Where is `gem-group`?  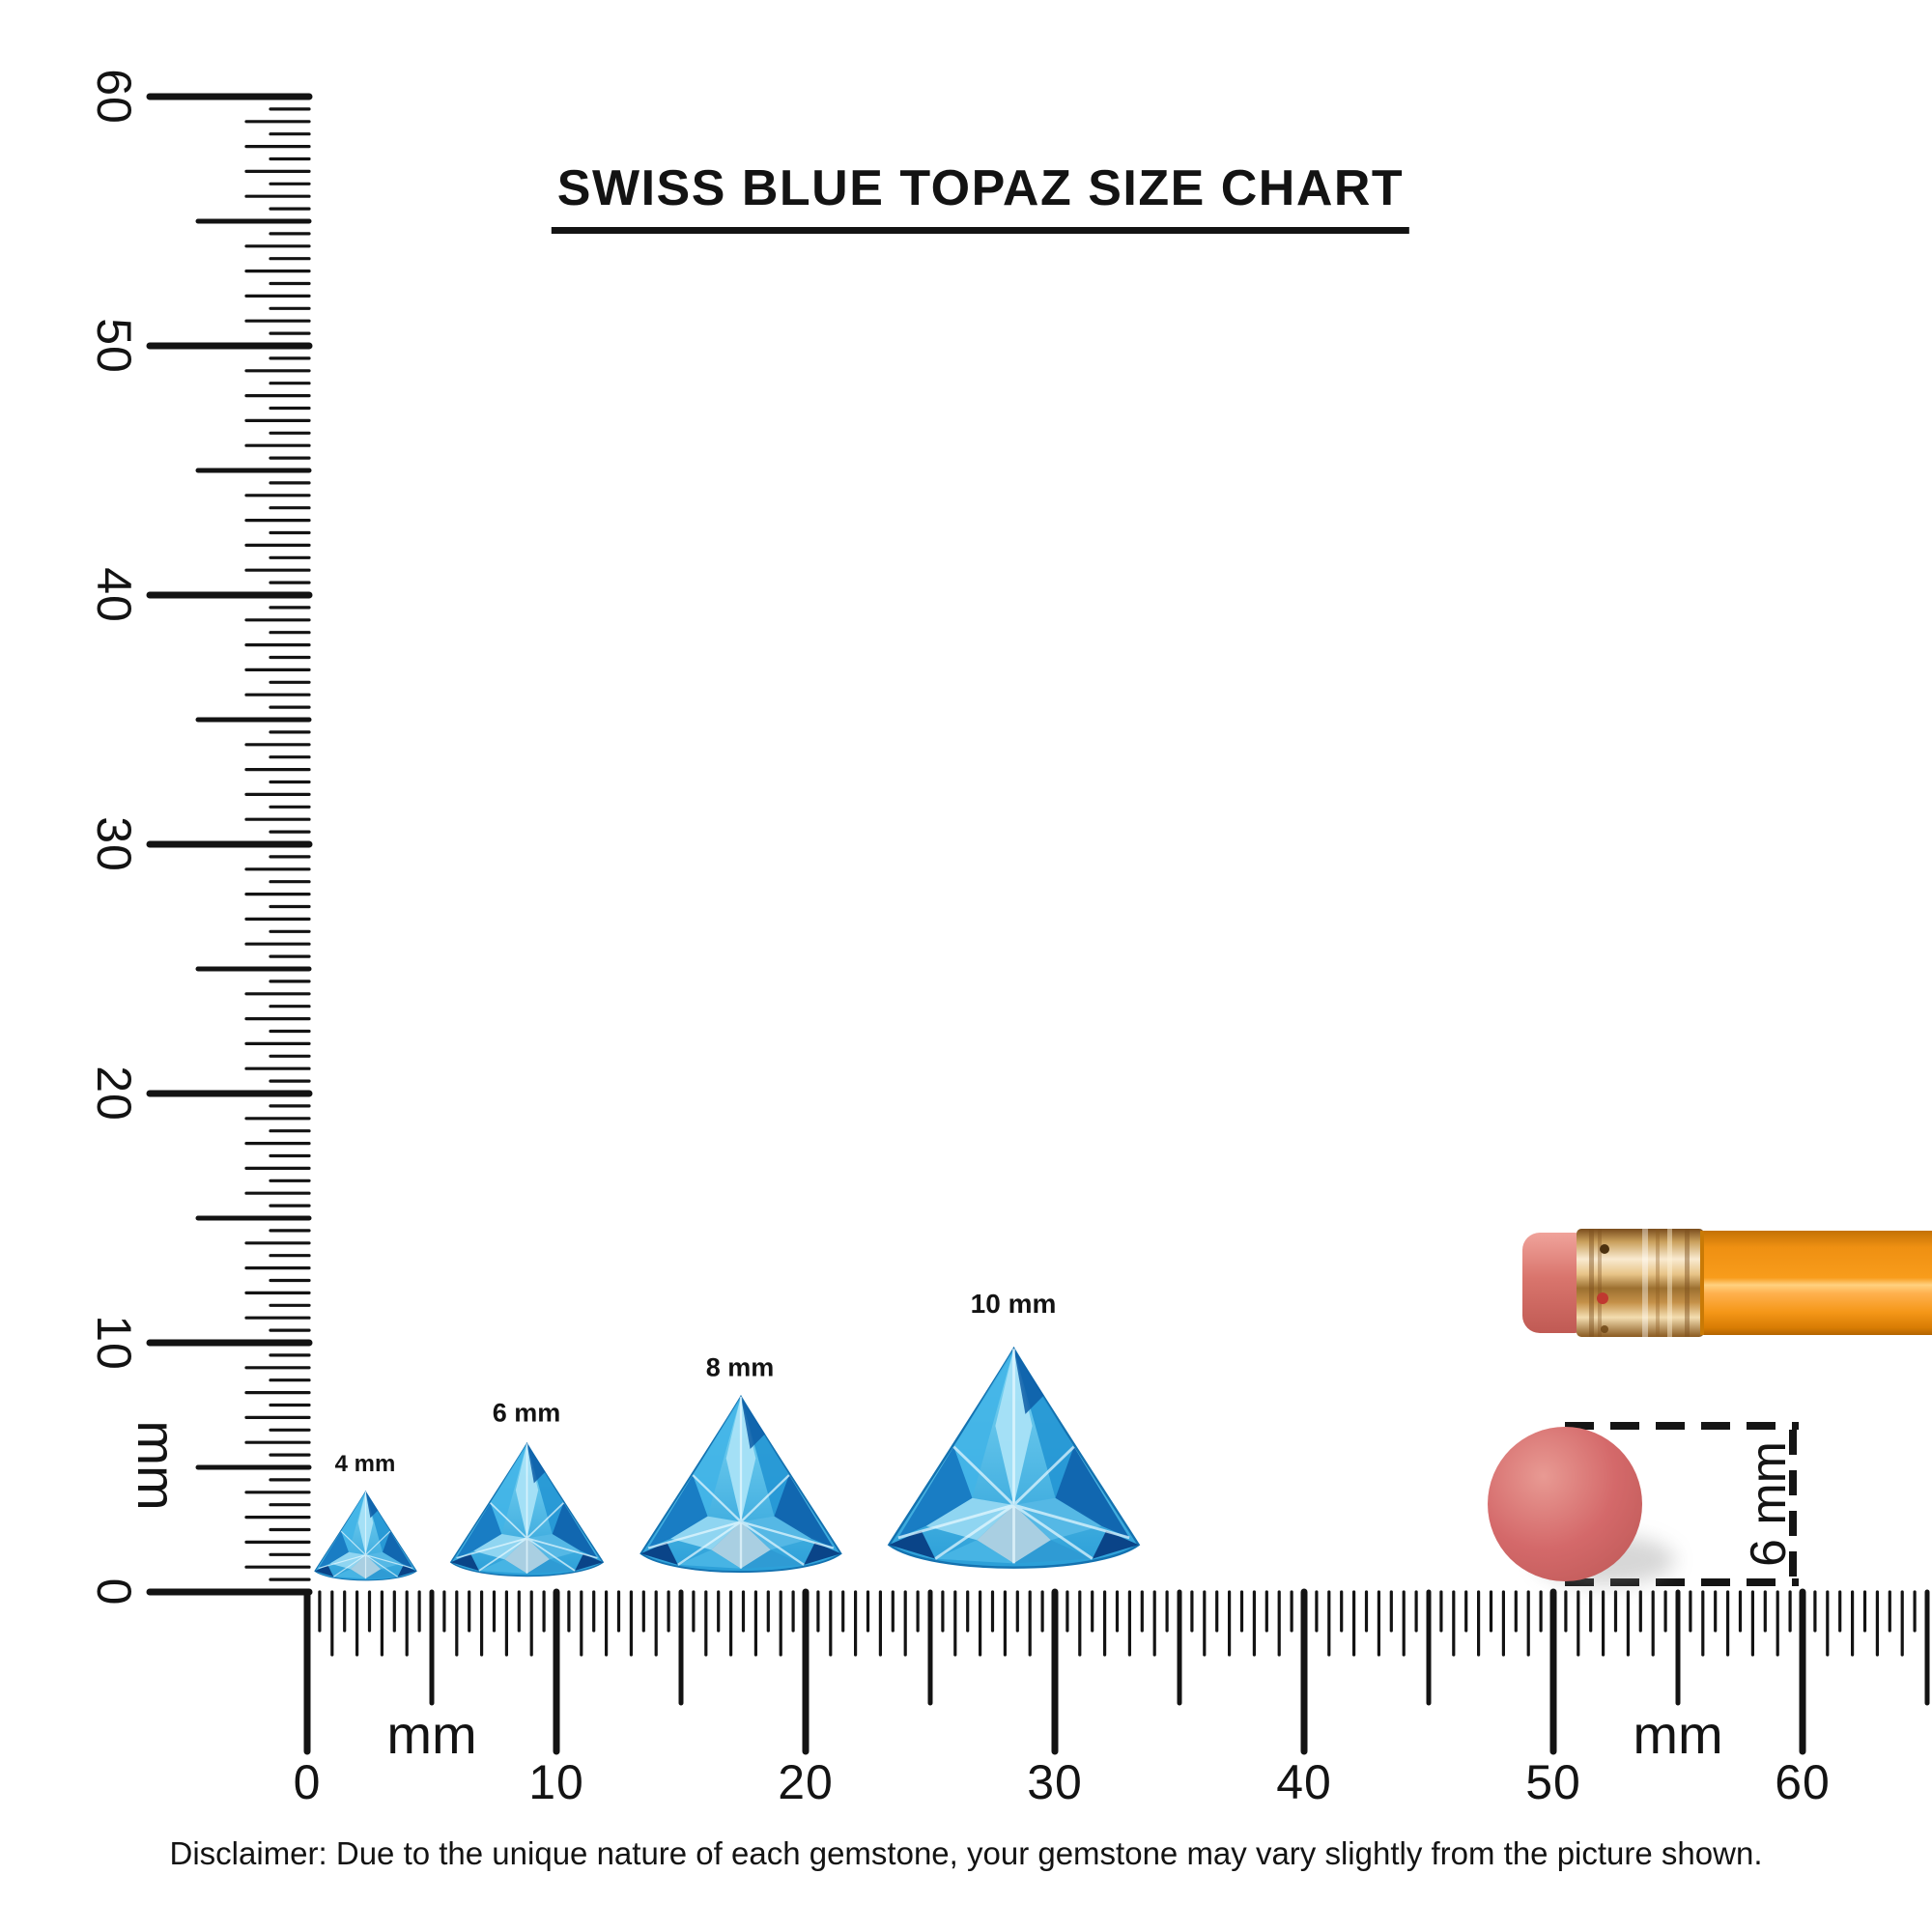
gem-group is located at coordinates (727, 1464).